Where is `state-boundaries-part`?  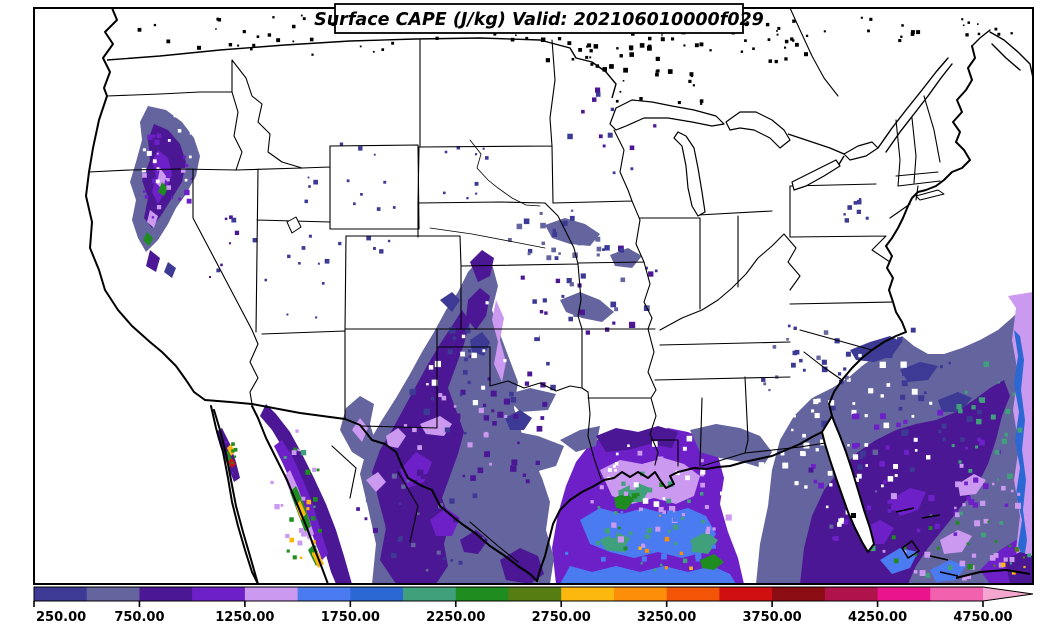 state-boundaries-part is located at coordinates (766, 325).